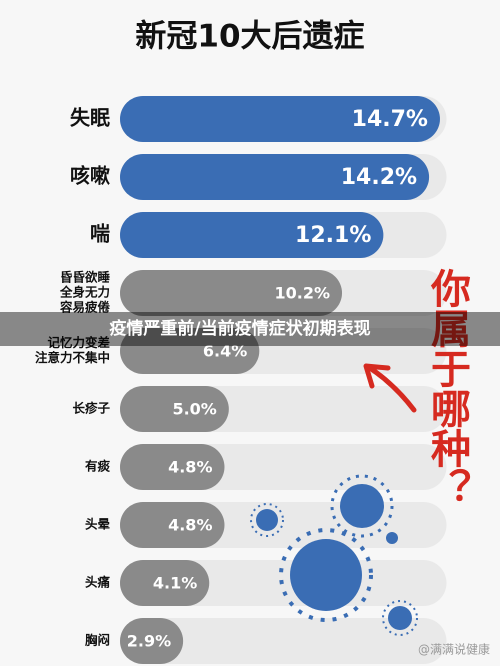 This screenshot has width=500, height=666. I want to click on value-label: 5.0%, so click(194, 409).